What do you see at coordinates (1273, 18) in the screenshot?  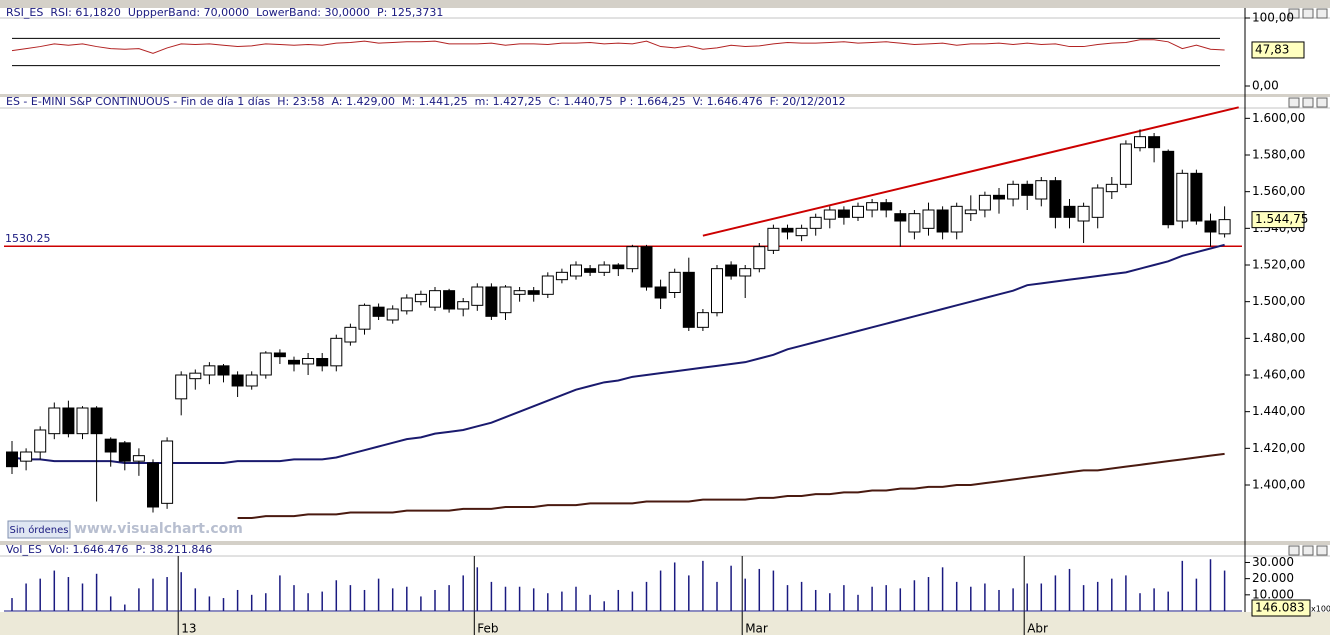 I see `y-tick-label: 100,00` at bounding box center [1273, 18].